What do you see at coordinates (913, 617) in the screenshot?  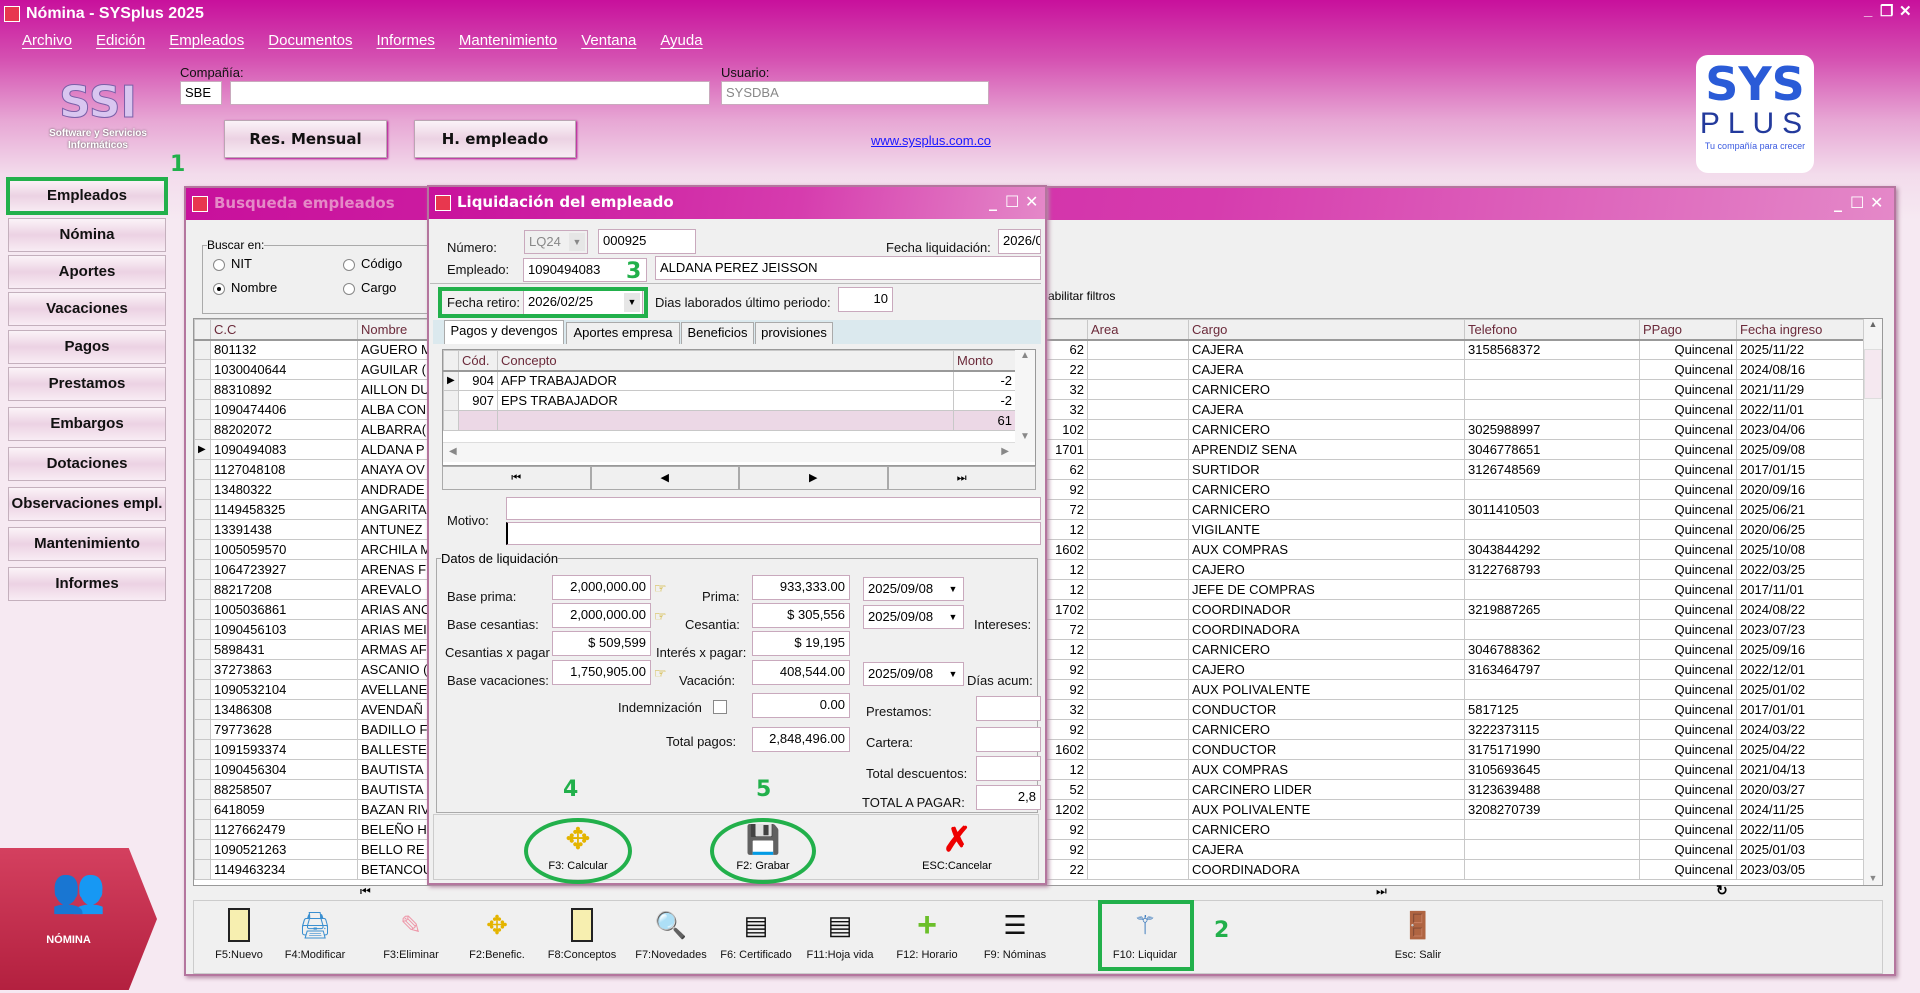 I see `cesantia-date-combo: 2025/09/08 ▼` at bounding box center [913, 617].